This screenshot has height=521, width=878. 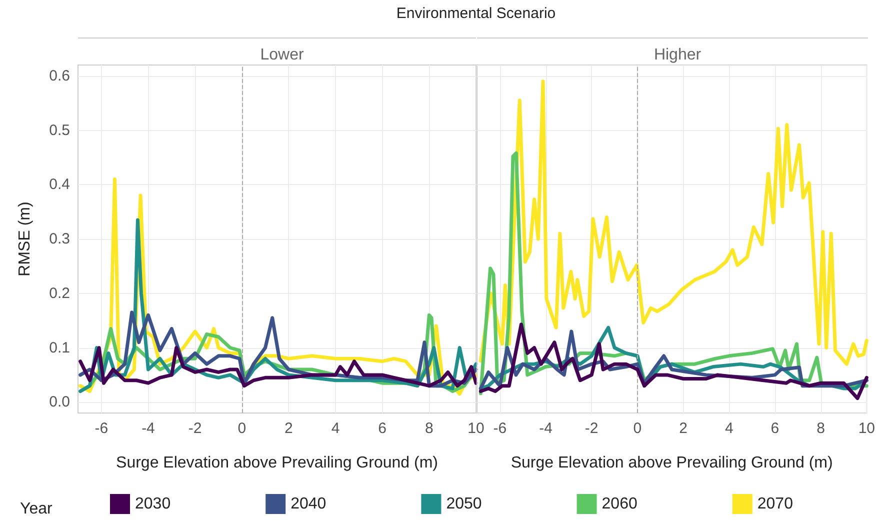 What do you see at coordinates (59, 402) in the screenshot?
I see `y-tick-label: 0.0` at bounding box center [59, 402].